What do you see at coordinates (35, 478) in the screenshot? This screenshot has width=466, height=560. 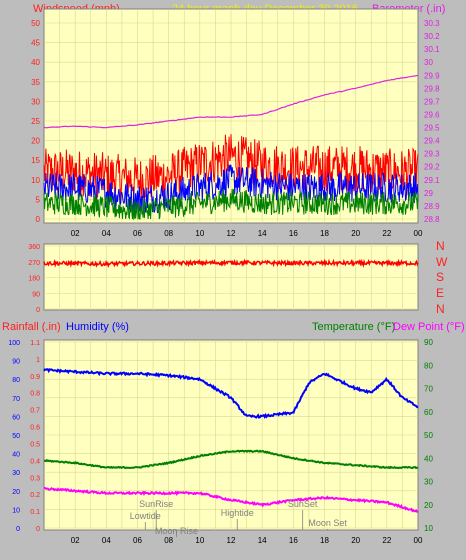 I see `rainfall-tick-label: 0.3` at bounding box center [35, 478].